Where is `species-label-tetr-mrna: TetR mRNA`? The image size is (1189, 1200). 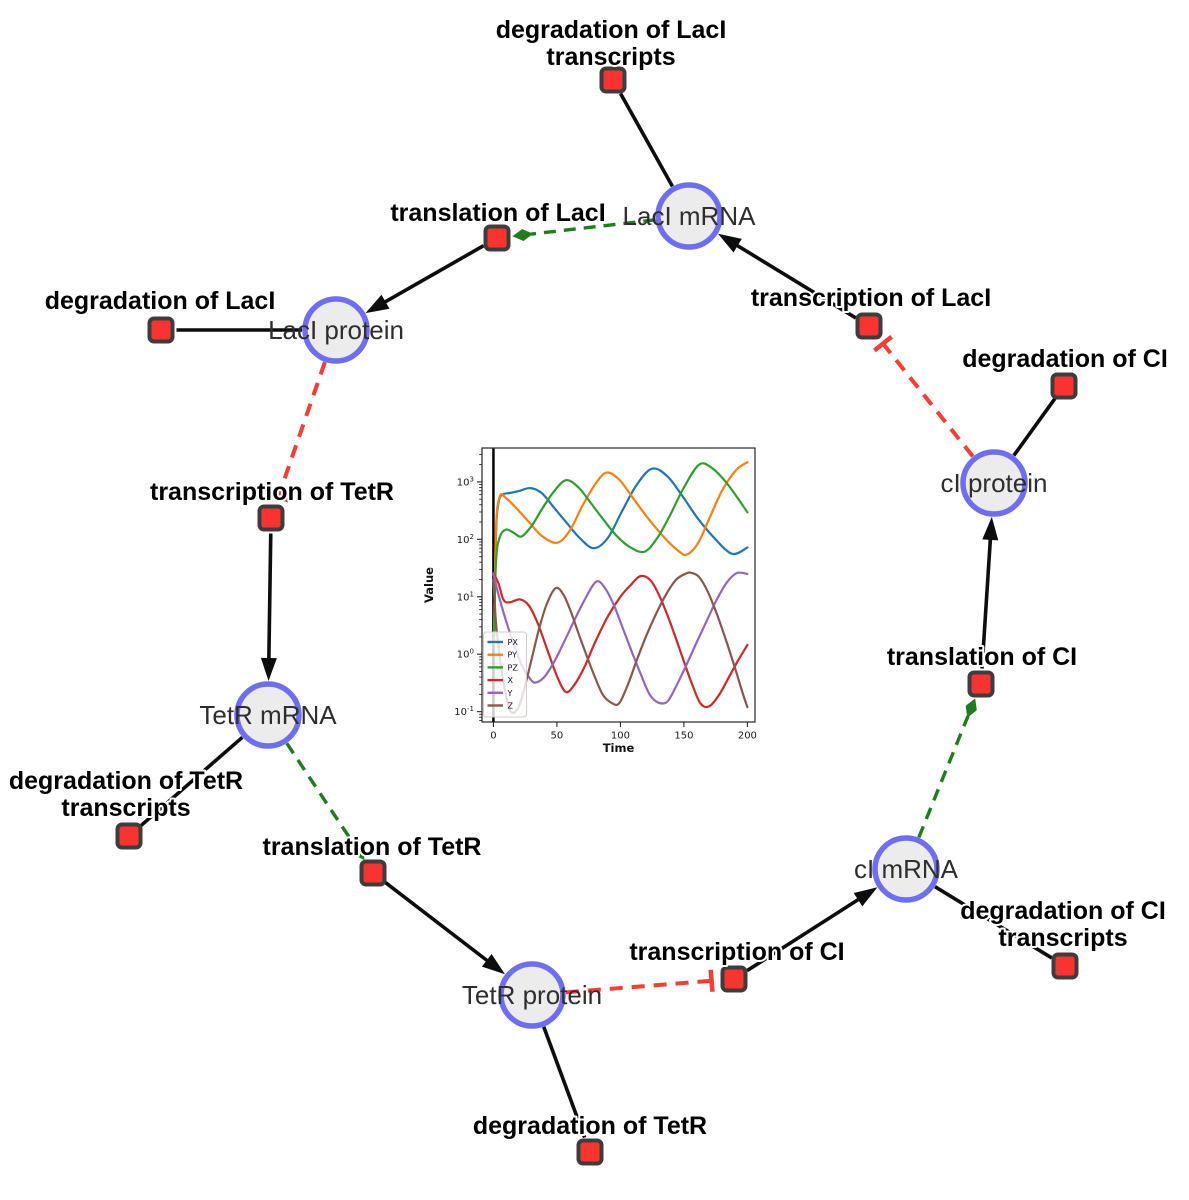
species-label-tetr-mrna: TetR mRNA is located at coordinates (268, 715).